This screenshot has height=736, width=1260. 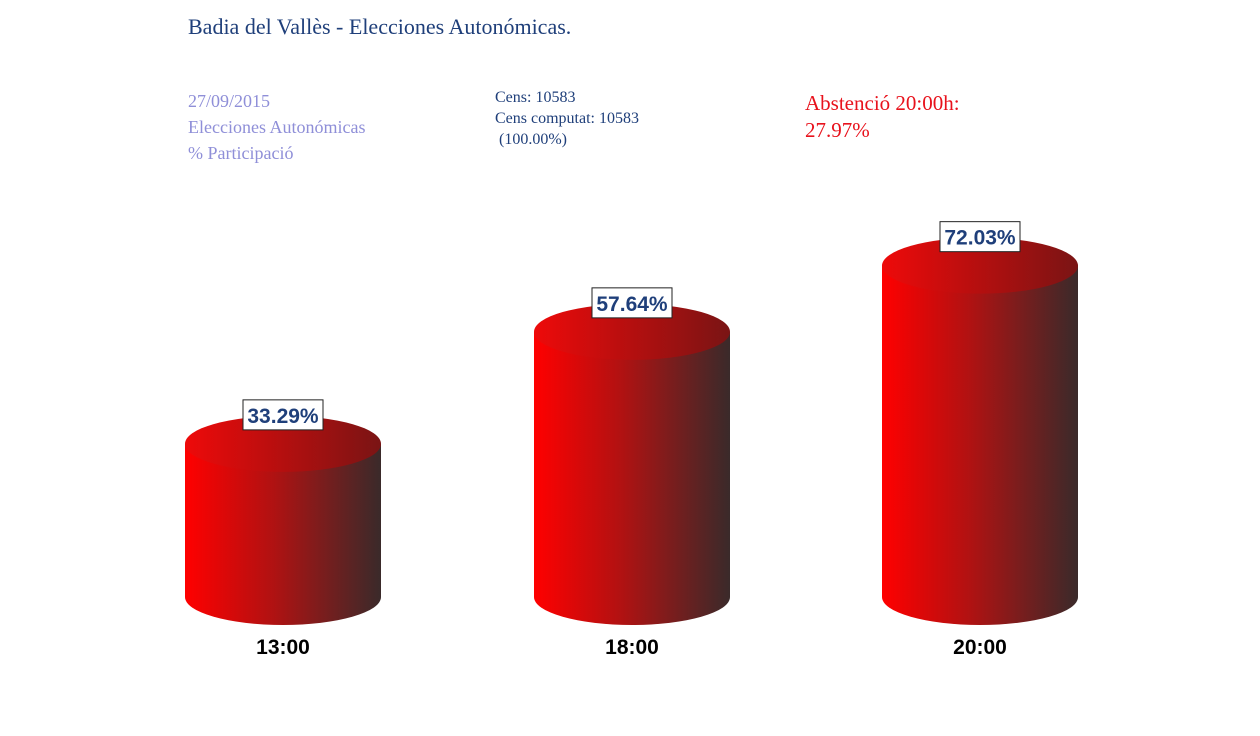 What do you see at coordinates (632, 647) in the screenshot?
I see `category-label: 18:00` at bounding box center [632, 647].